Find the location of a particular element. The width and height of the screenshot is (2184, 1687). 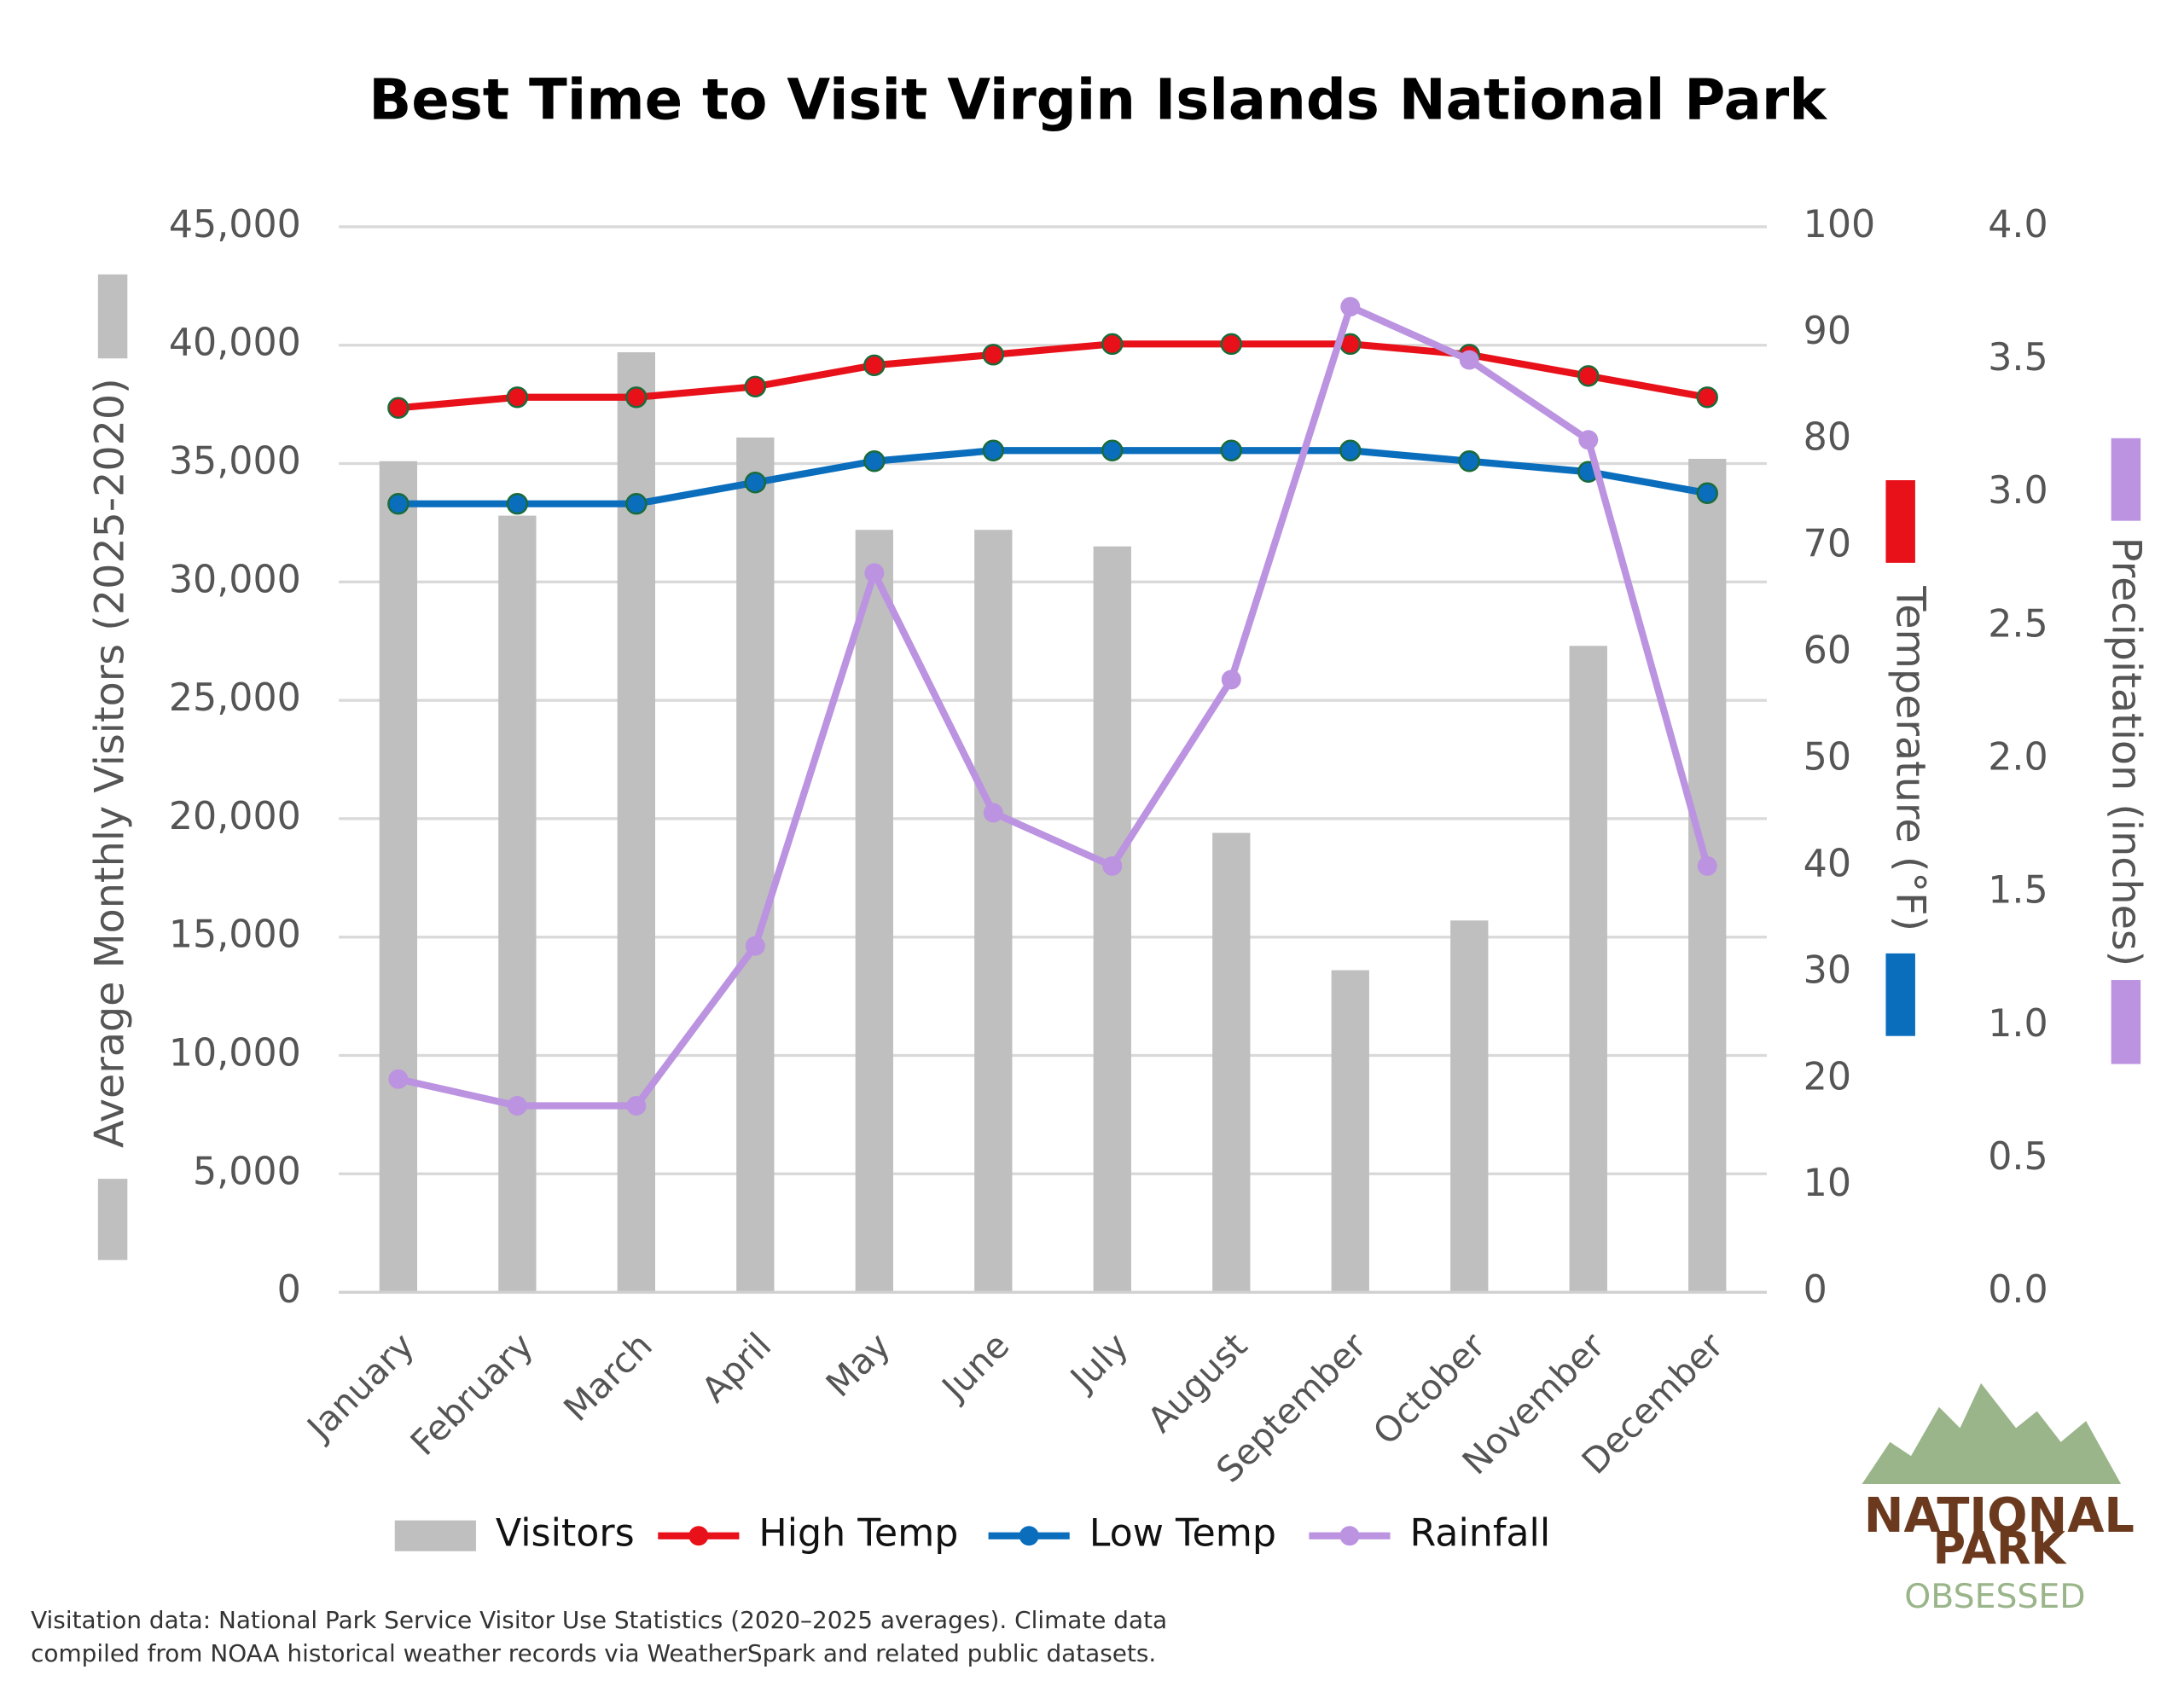

x-tick-label: April is located at coordinates (736, 1368).